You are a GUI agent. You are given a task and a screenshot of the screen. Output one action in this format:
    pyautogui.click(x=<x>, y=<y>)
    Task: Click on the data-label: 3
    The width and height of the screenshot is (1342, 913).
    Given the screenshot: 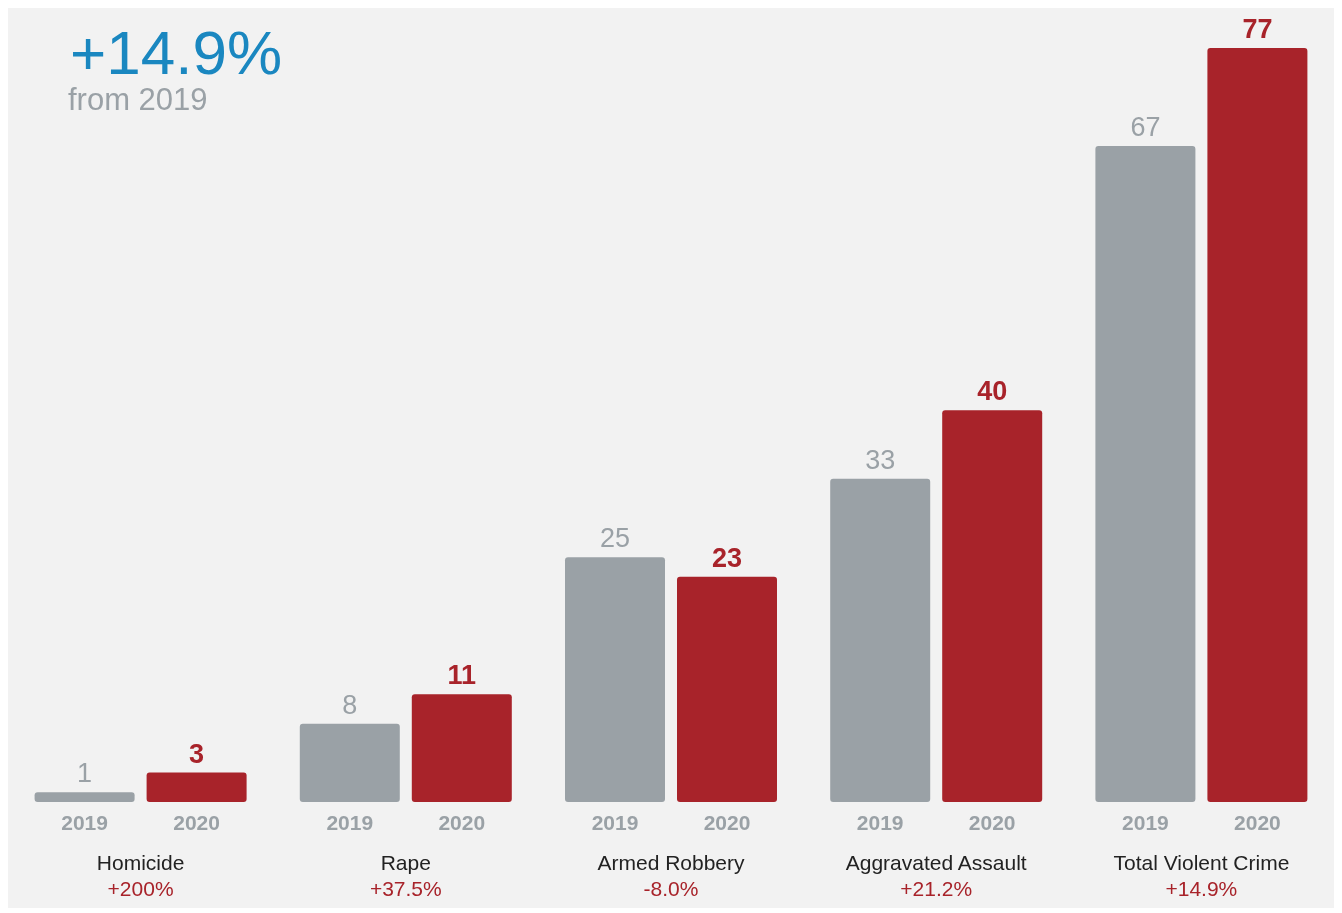 What is the action you would take?
    pyautogui.click(x=197, y=753)
    